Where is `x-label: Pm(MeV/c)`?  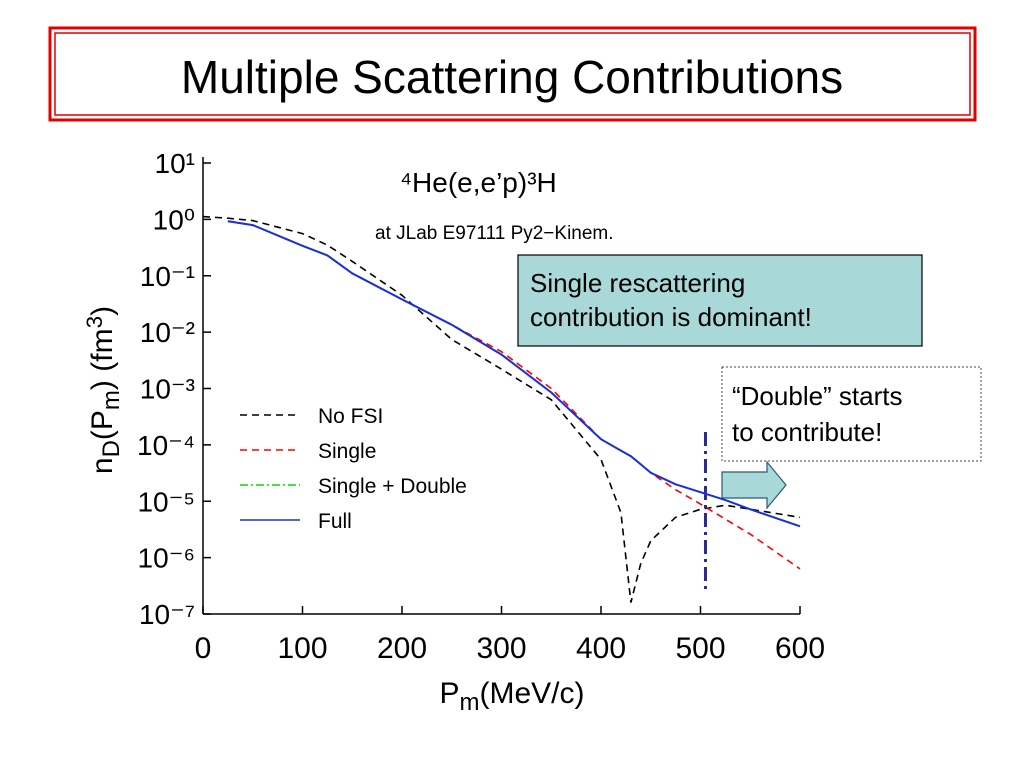
x-label: Pm(MeV/c) is located at coordinates (511, 696).